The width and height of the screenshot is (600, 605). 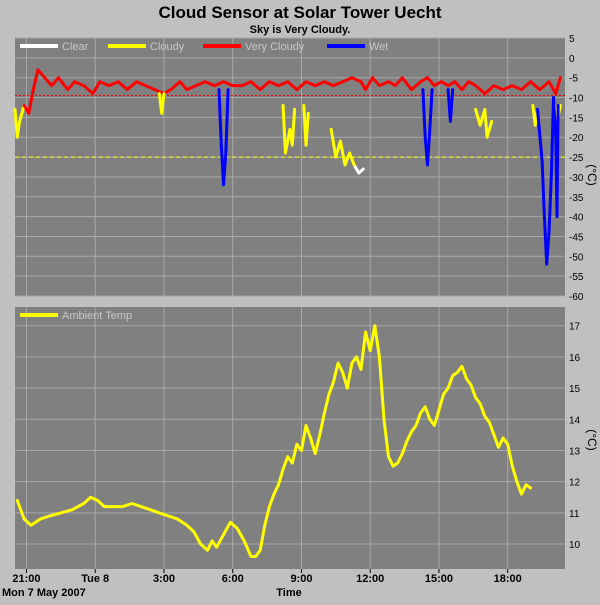 I want to click on y-tick-label: -40, so click(x=576, y=218).